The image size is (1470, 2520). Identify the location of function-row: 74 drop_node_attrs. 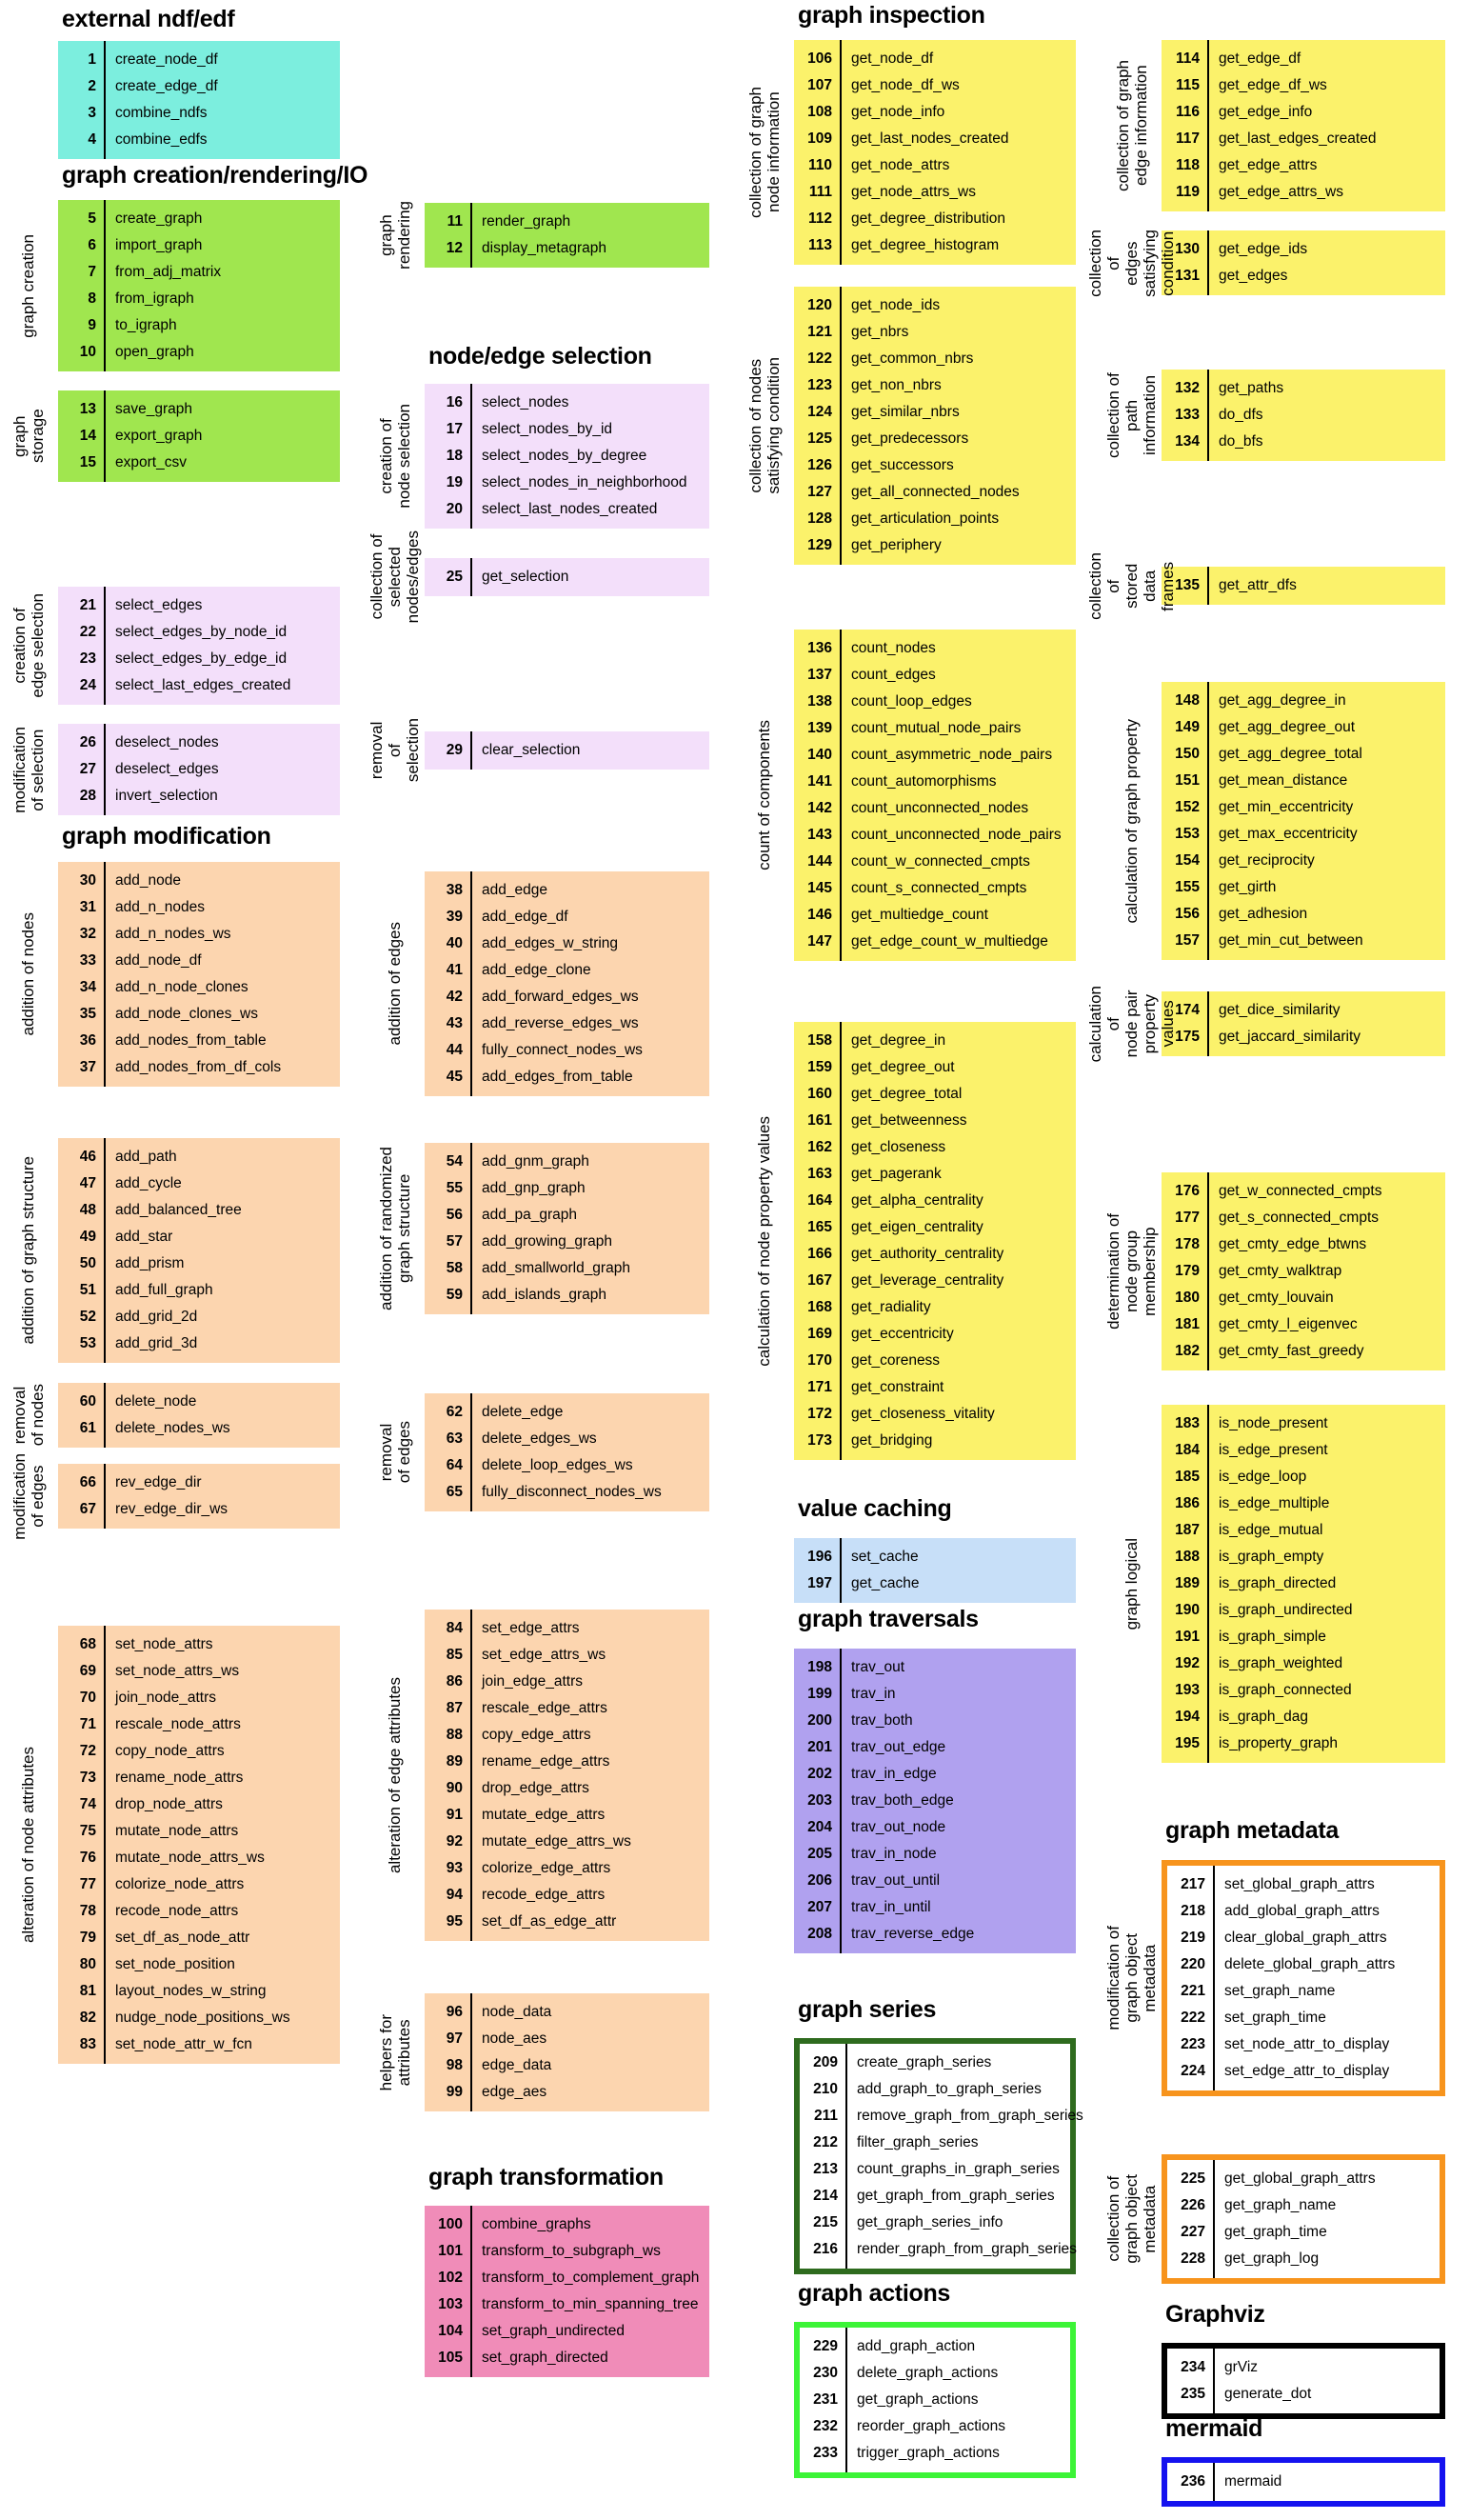
(199, 1804).